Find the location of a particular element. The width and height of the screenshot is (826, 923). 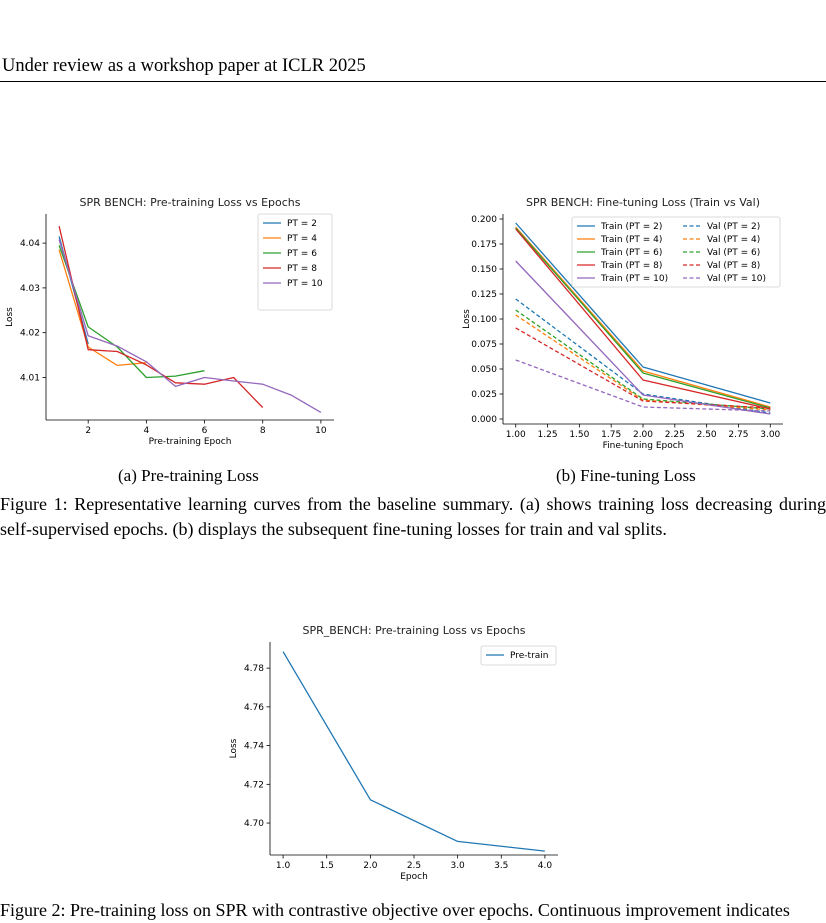

x-axis-label: Epoch is located at coordinates (414, 877).